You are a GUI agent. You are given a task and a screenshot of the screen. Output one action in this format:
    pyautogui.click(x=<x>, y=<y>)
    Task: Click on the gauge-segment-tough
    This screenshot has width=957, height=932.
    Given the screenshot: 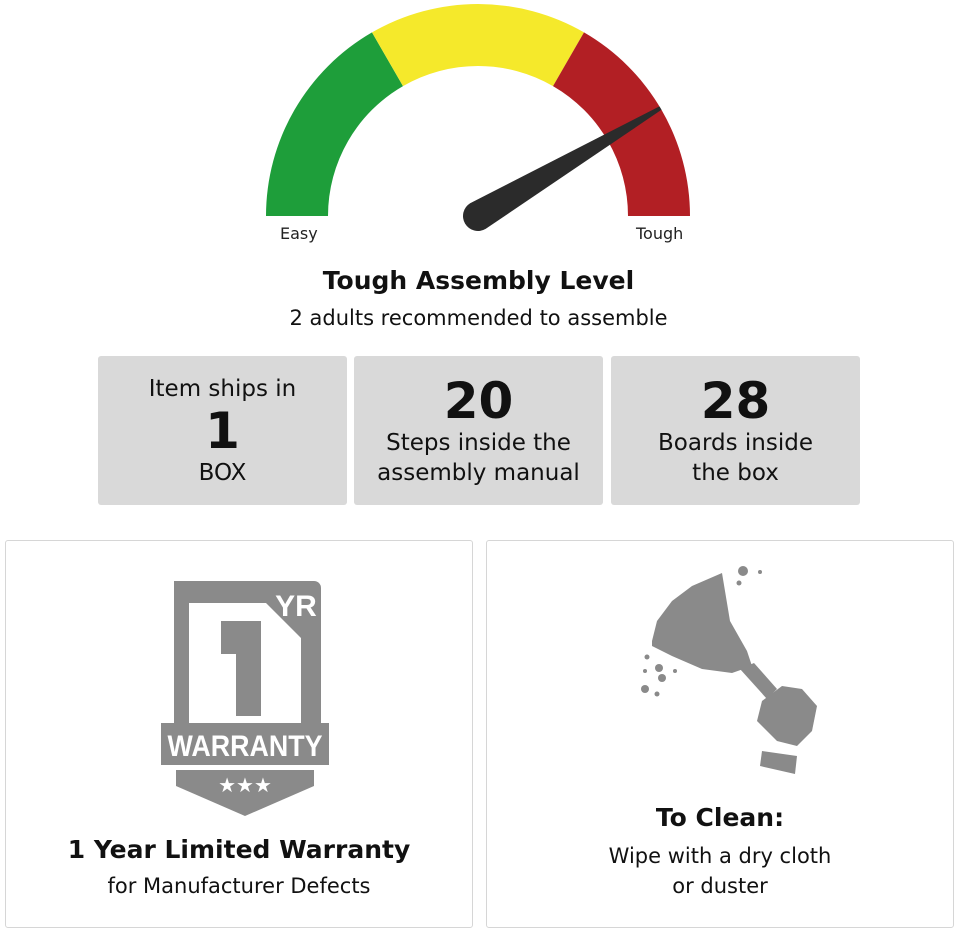 What is the action you would take?
    pyautogui.click(x=621, y=124)
    